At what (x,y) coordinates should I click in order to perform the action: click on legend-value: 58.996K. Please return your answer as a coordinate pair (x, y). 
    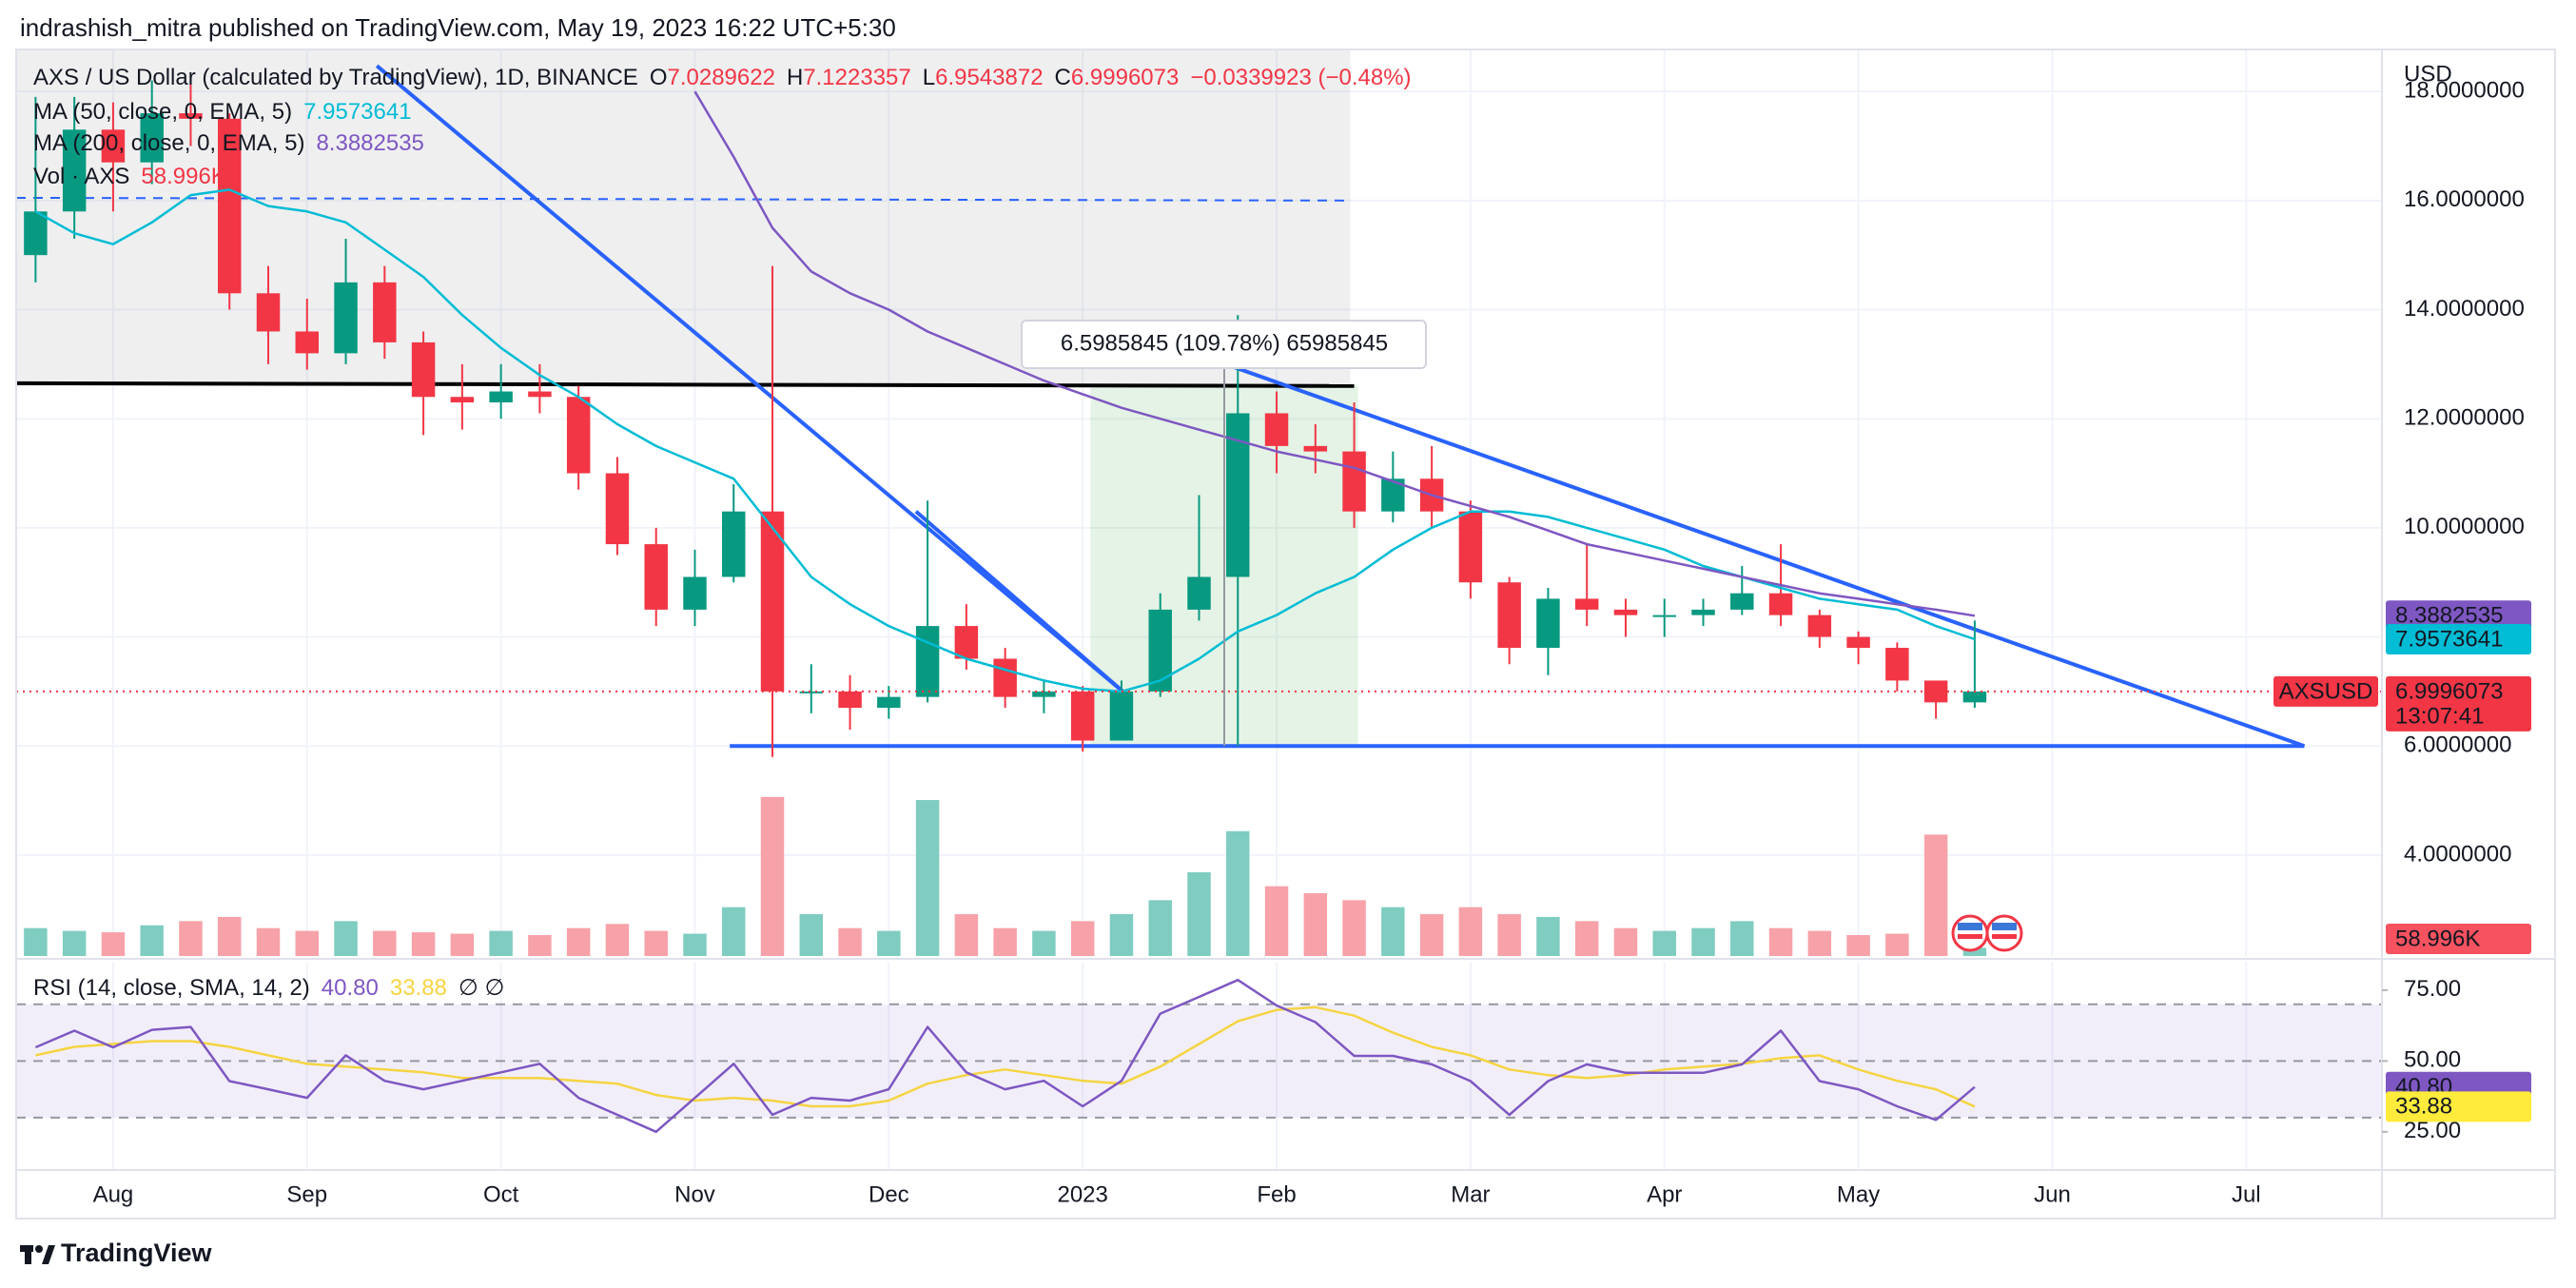
    Looking at the image, I should click on (183, 177).